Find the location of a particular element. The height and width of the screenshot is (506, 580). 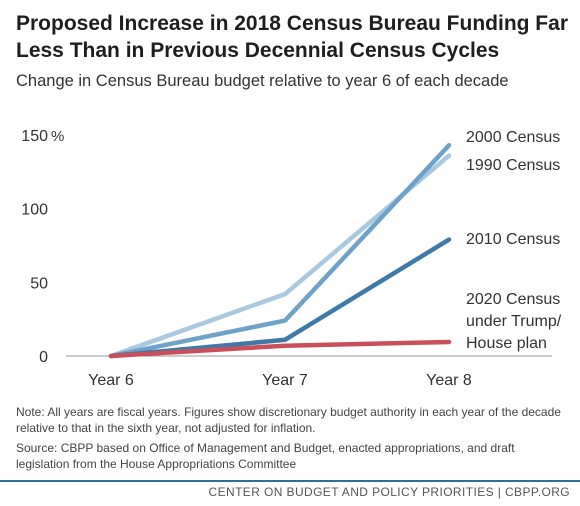

x-tick-label: Year 7 is located at coordinates (285, 380).